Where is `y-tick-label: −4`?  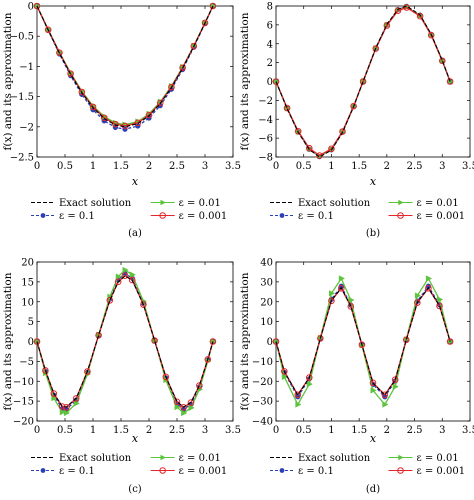
y-tick-label: −4 is located at coordinates (265, 120).